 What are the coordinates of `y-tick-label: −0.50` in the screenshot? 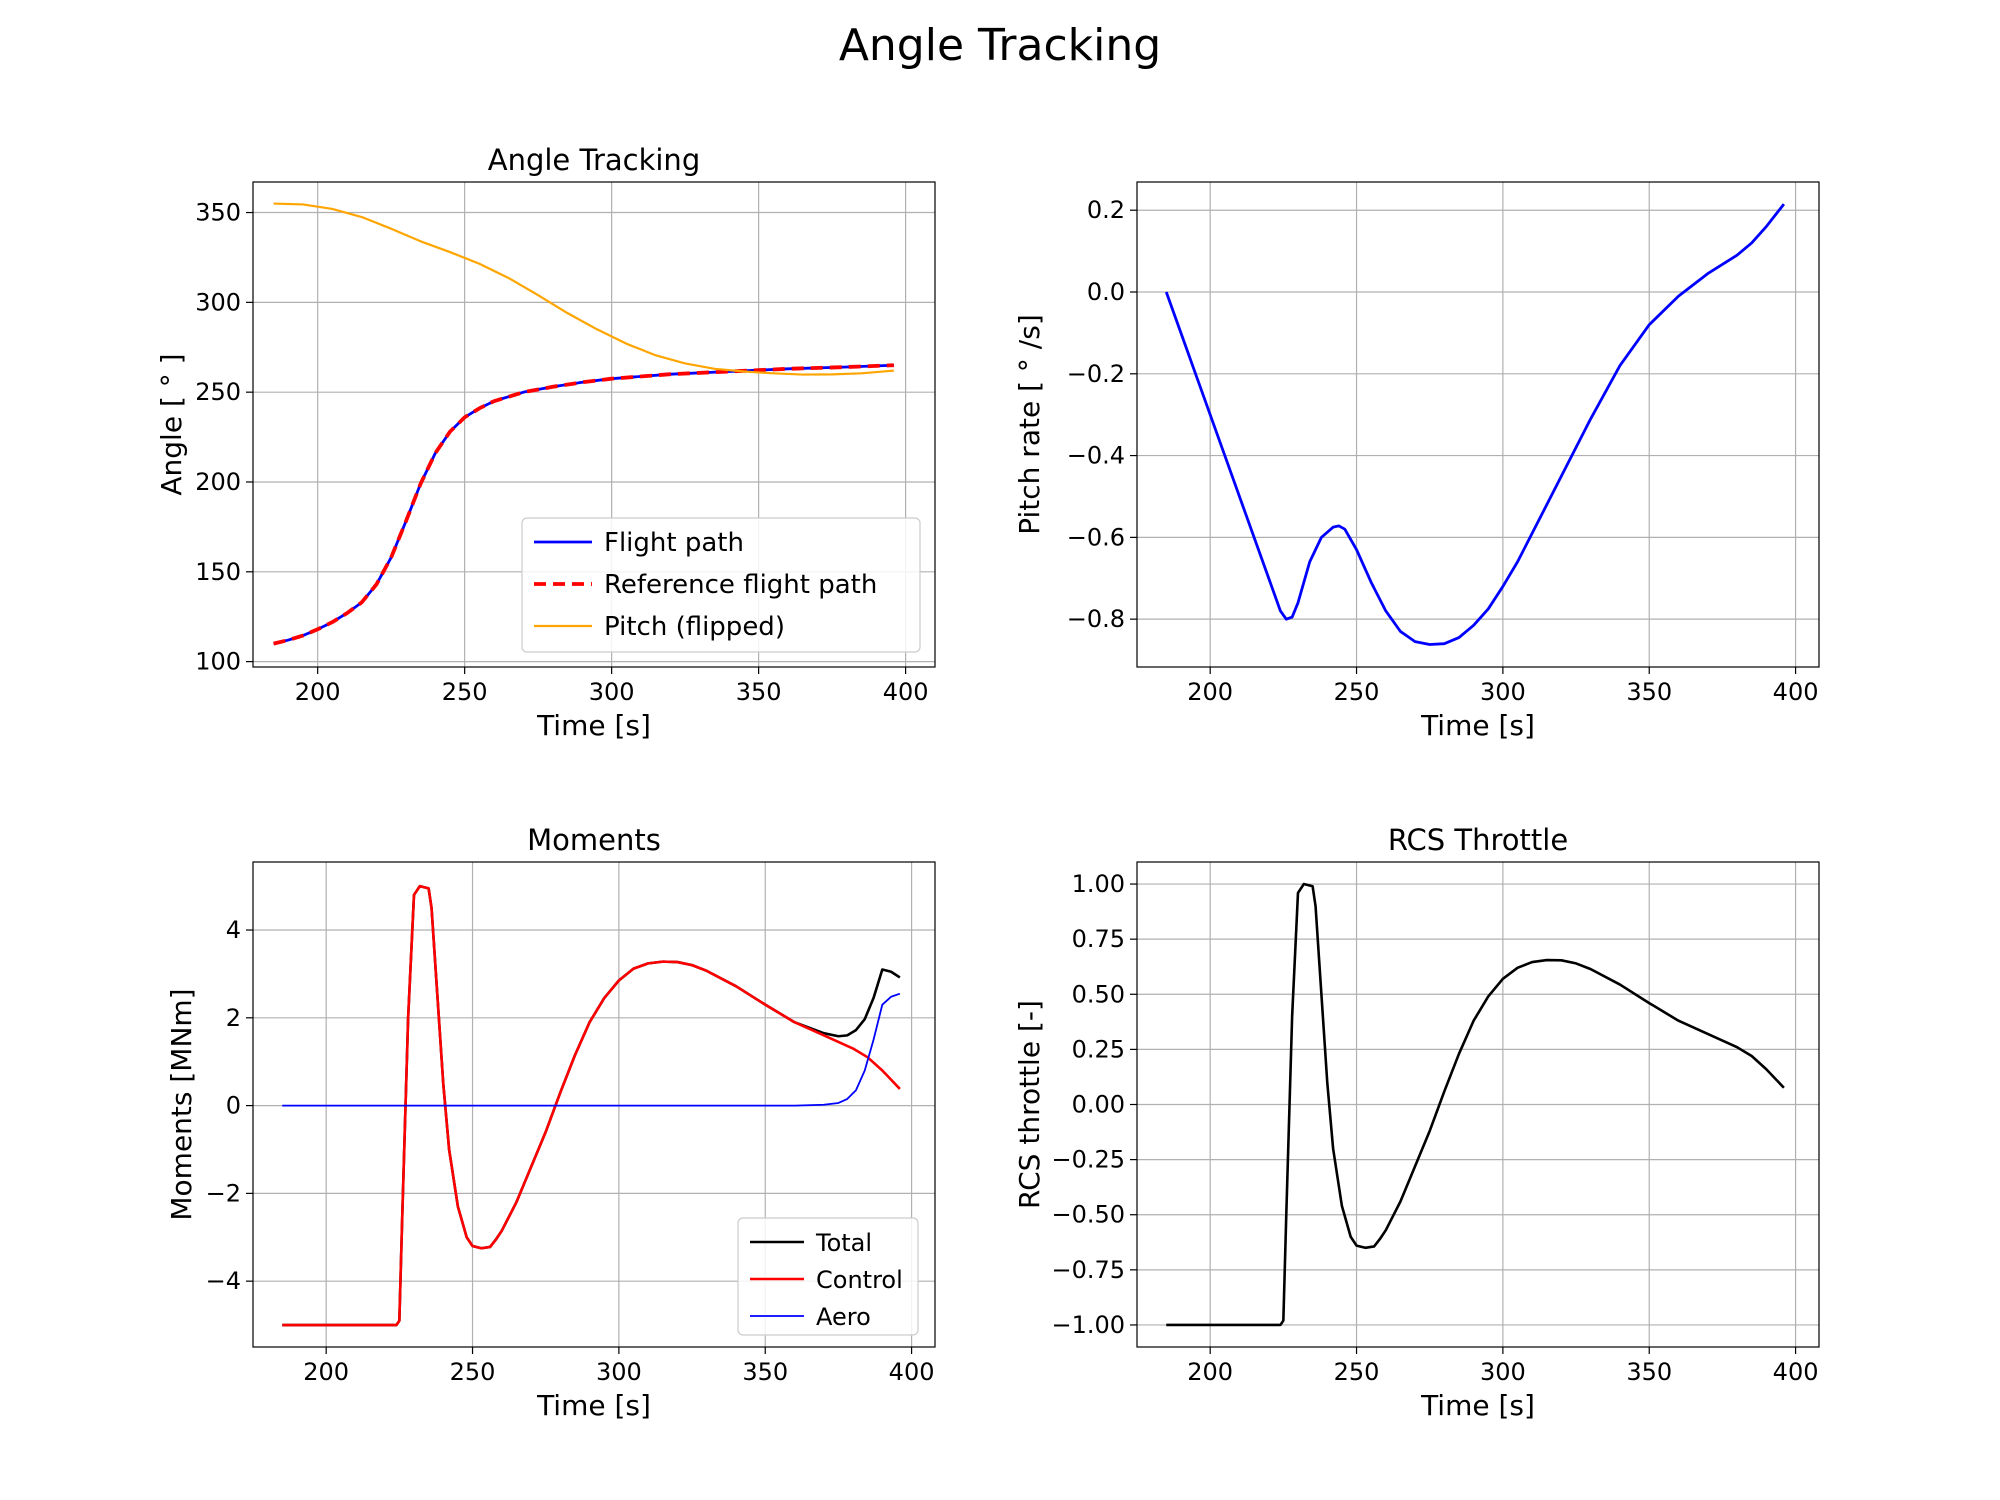 It's located at (1088, 1215).